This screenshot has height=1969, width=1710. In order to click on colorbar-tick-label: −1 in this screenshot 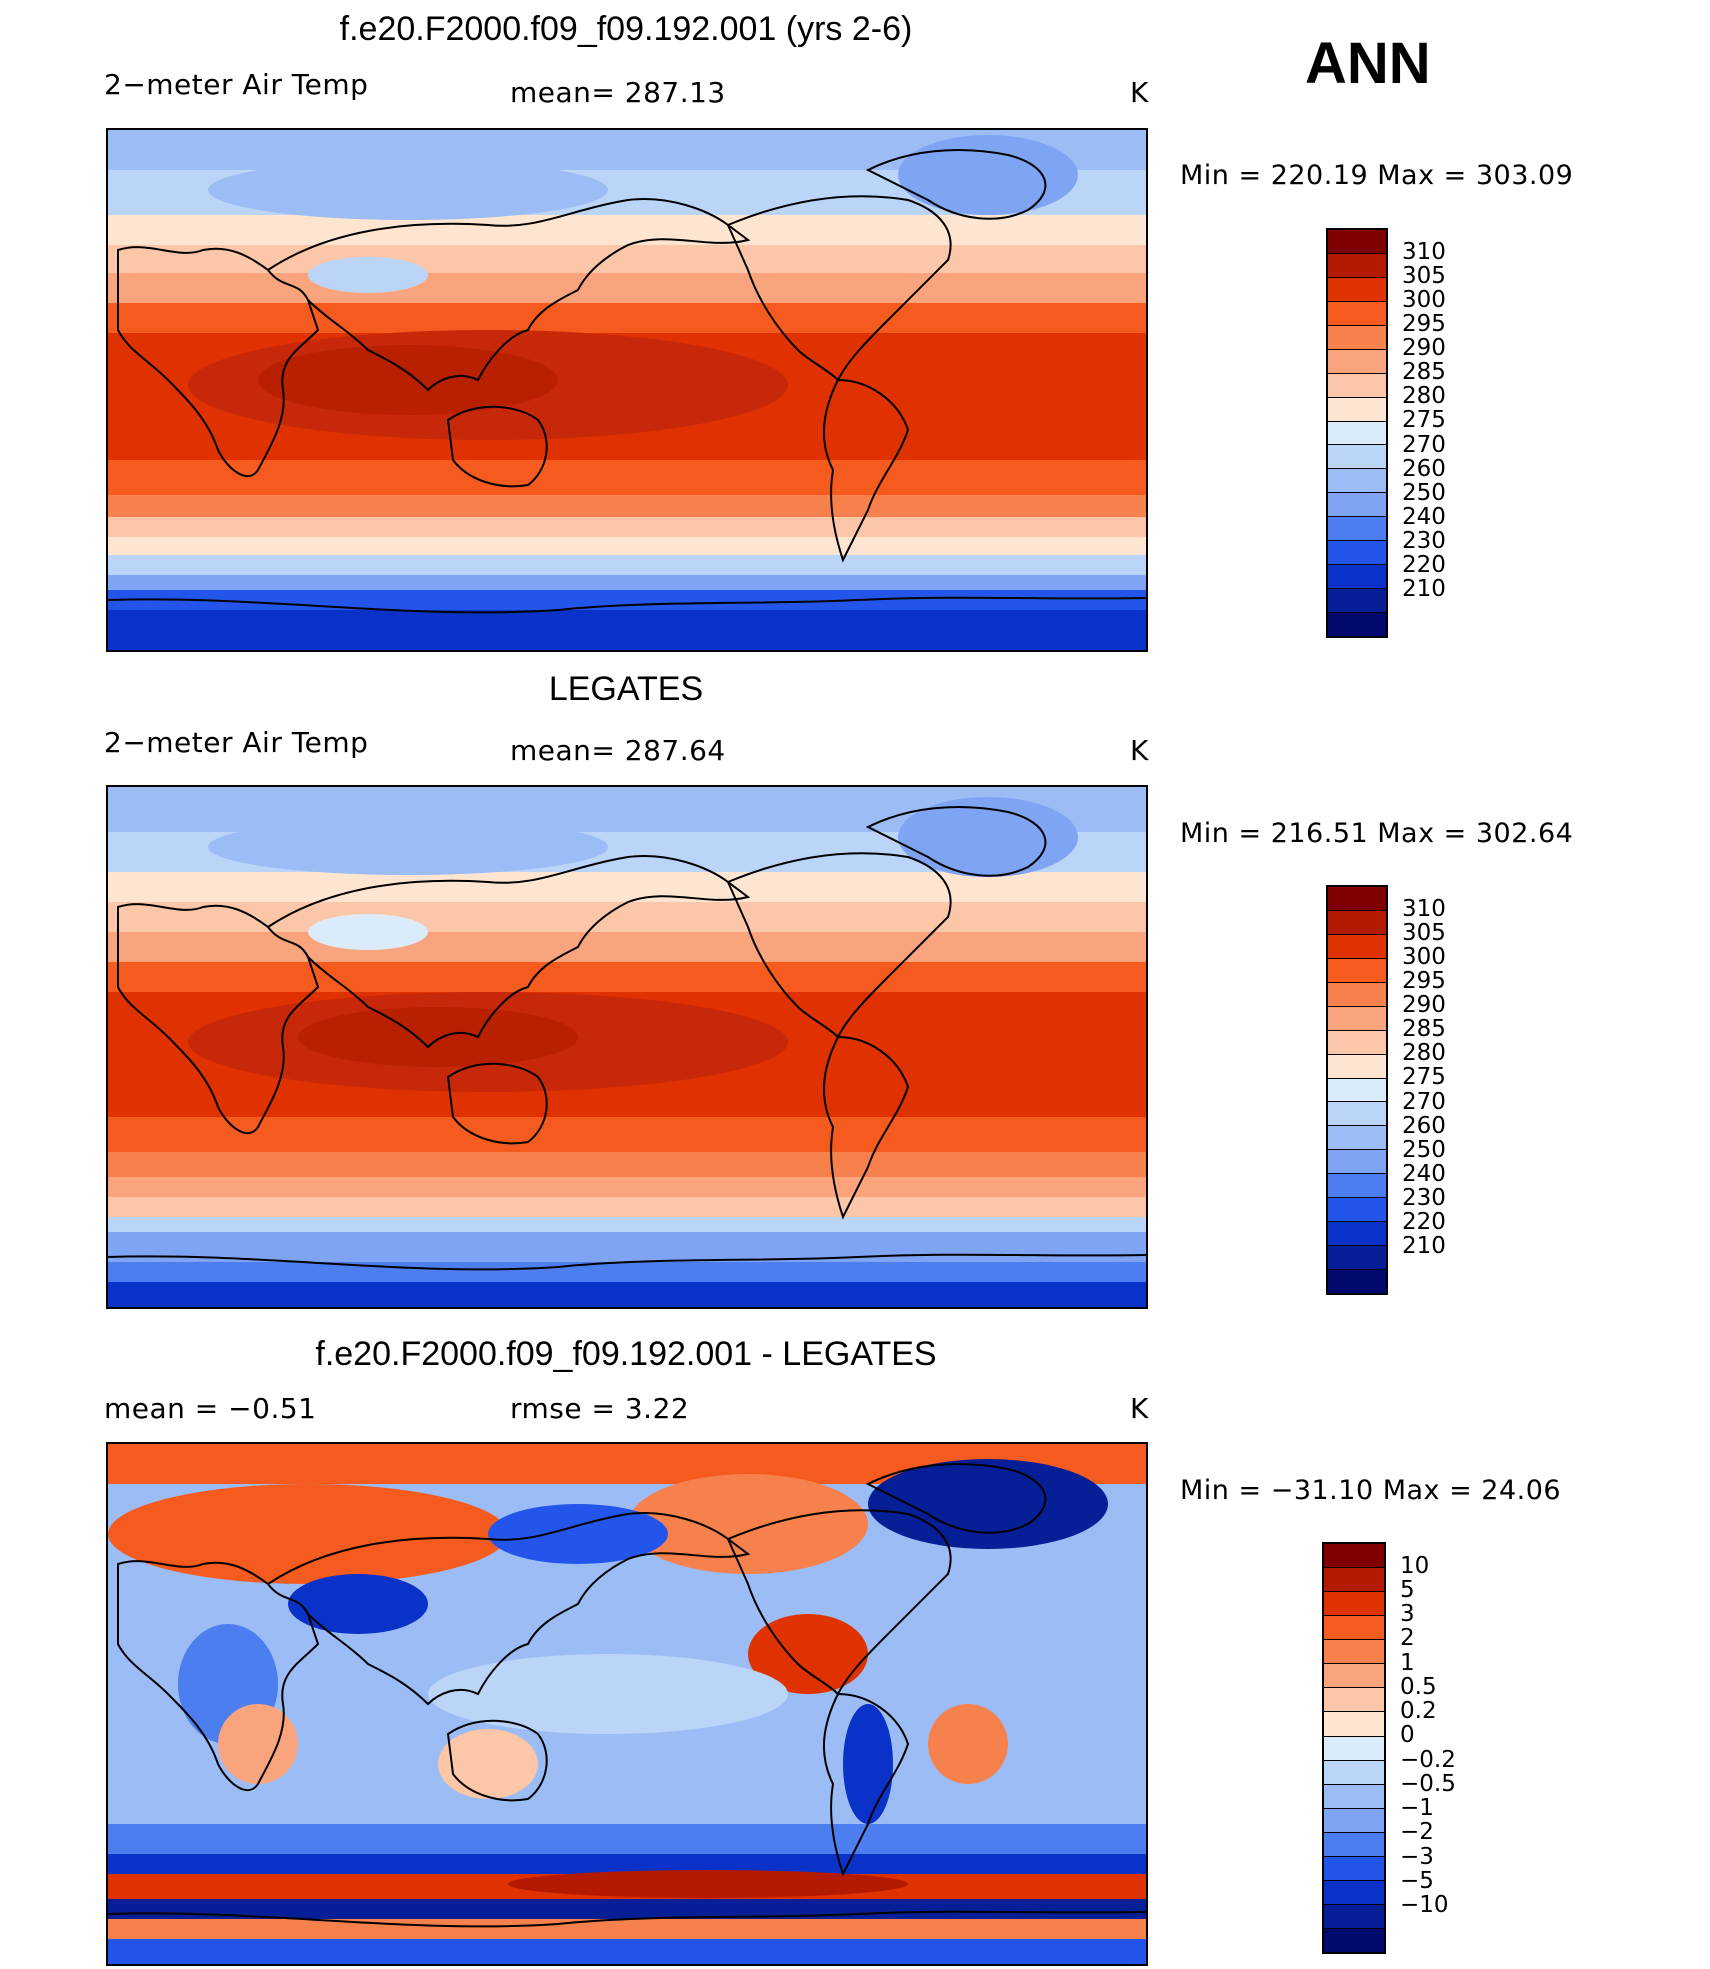, I will do `click(1417, 1808)`.